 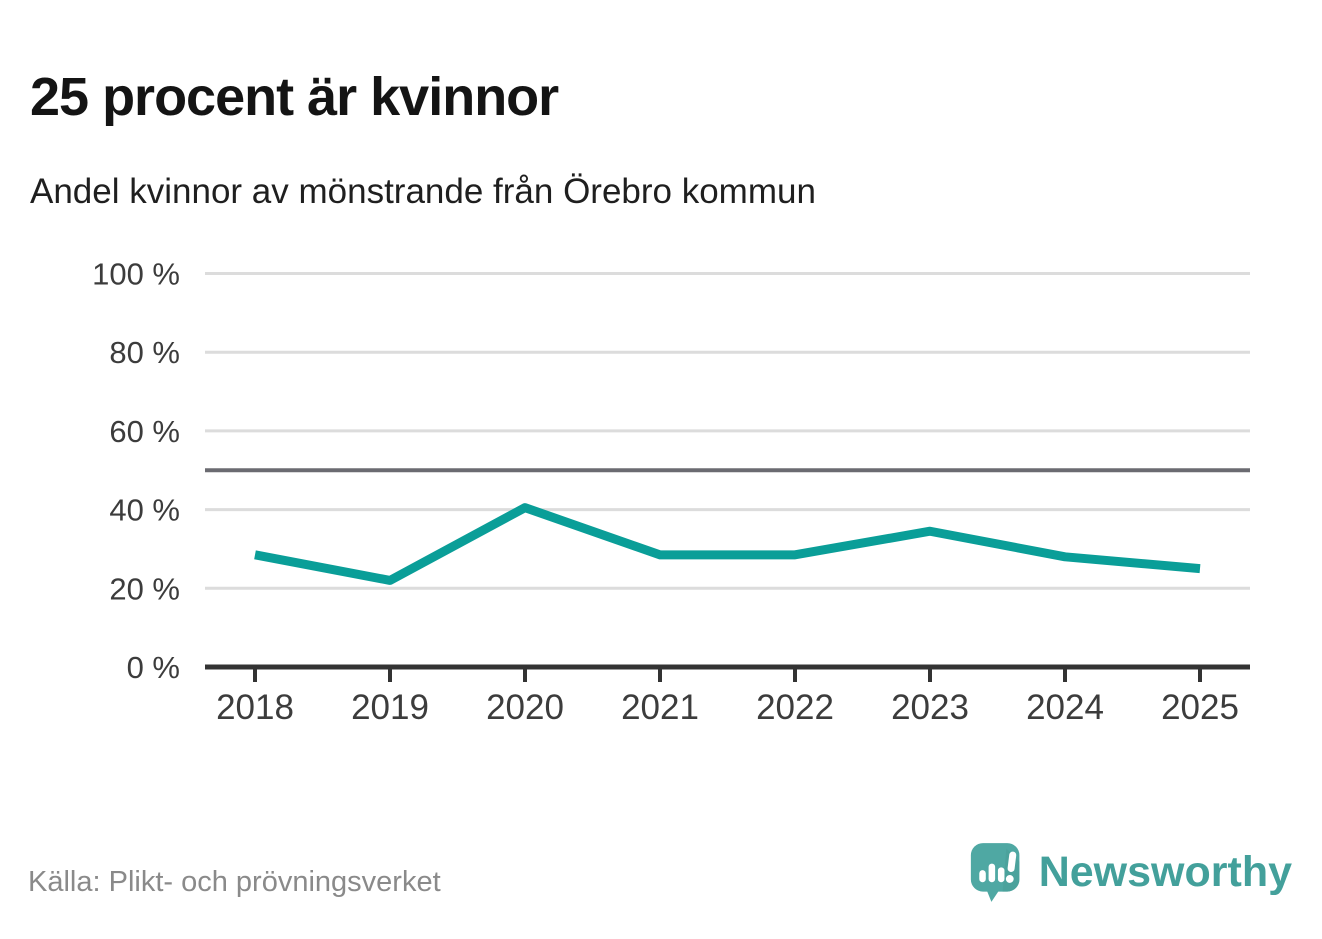 I want to click on x-axis-tick-label: 2024, so click(x=1065, y=707).